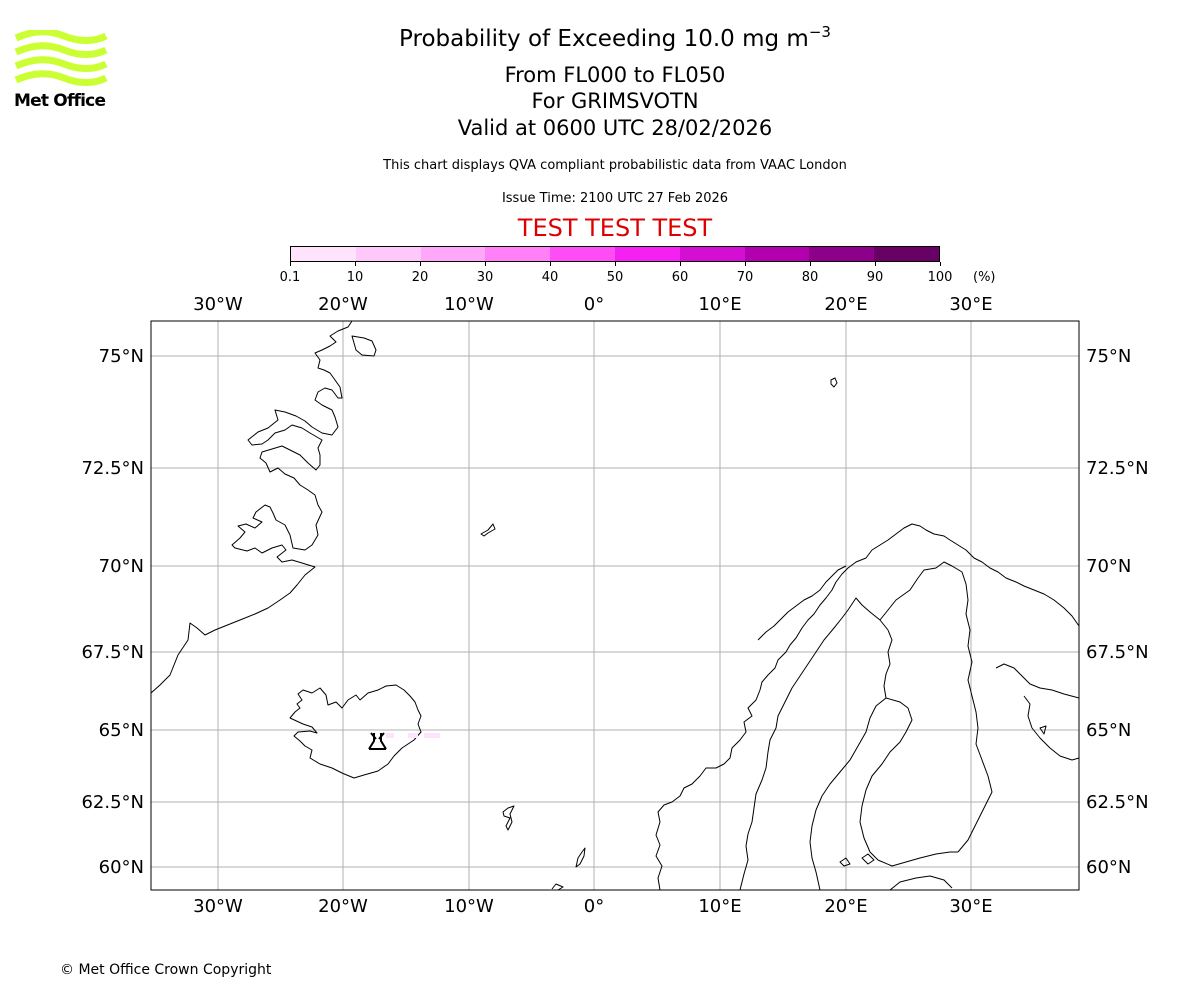 The width and height of the screenshot is (1200, 1000). What do you see at coordinates (218, 906) in the screenshot?
I see `longitude-label-bottom: 30°W` at bounding box center [218, 906].